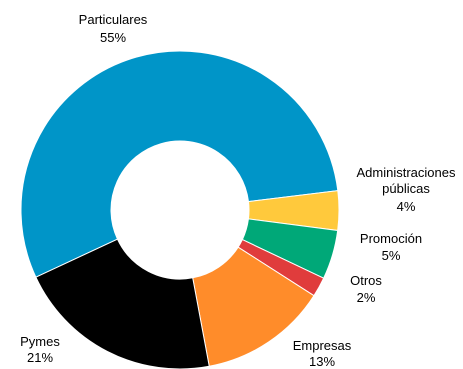 The image size is (463, 369). What do you see at coordinates (406, 206) in the screenshot?
I see `slice-label-administraciones-pct: 4%` at bounding box center [406, 206].